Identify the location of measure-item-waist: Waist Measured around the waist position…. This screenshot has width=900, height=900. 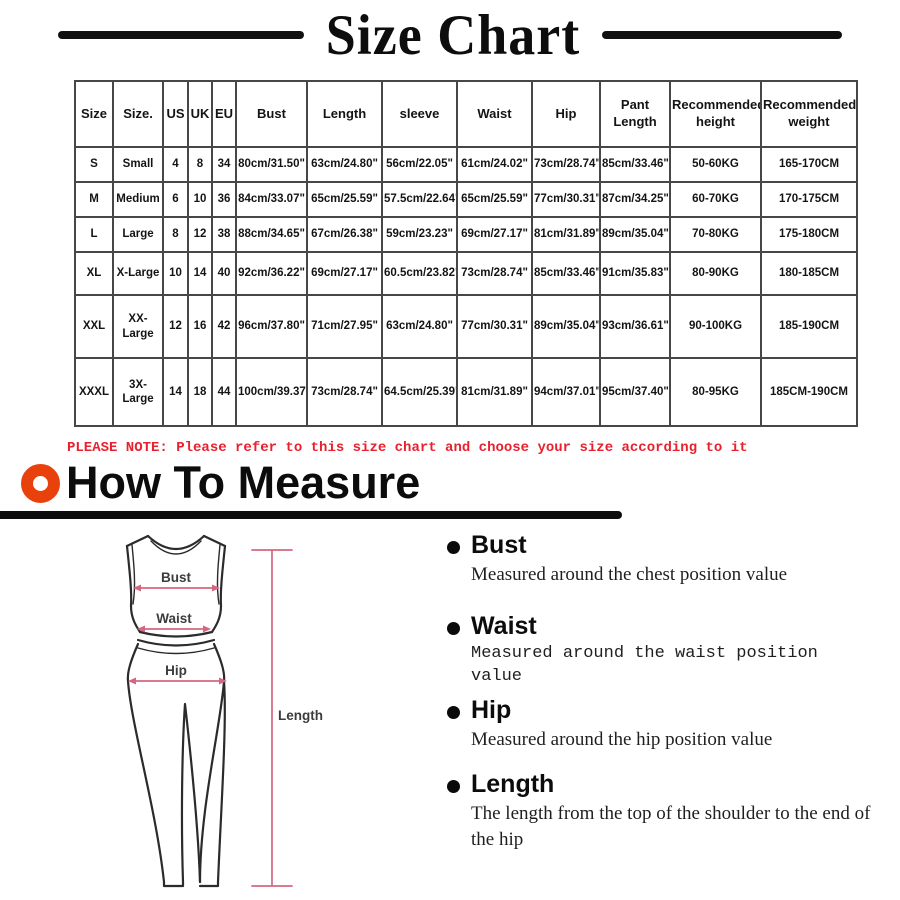
(652, 650).